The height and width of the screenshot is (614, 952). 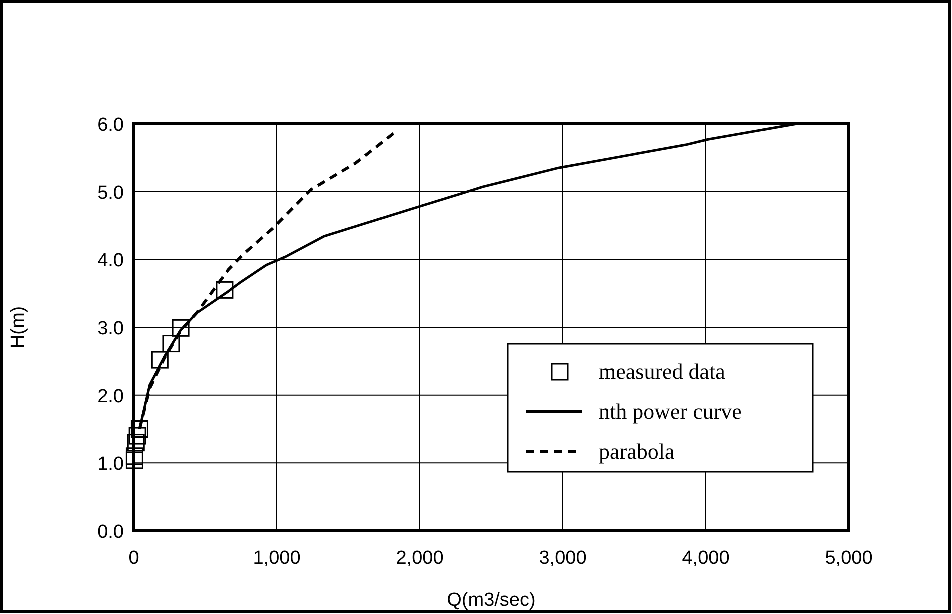 What do you see at coordinates (491, 600) in the screenshot?
I see `x-axis-title: Q(m3/sec)` at bounding box center [491, 600].